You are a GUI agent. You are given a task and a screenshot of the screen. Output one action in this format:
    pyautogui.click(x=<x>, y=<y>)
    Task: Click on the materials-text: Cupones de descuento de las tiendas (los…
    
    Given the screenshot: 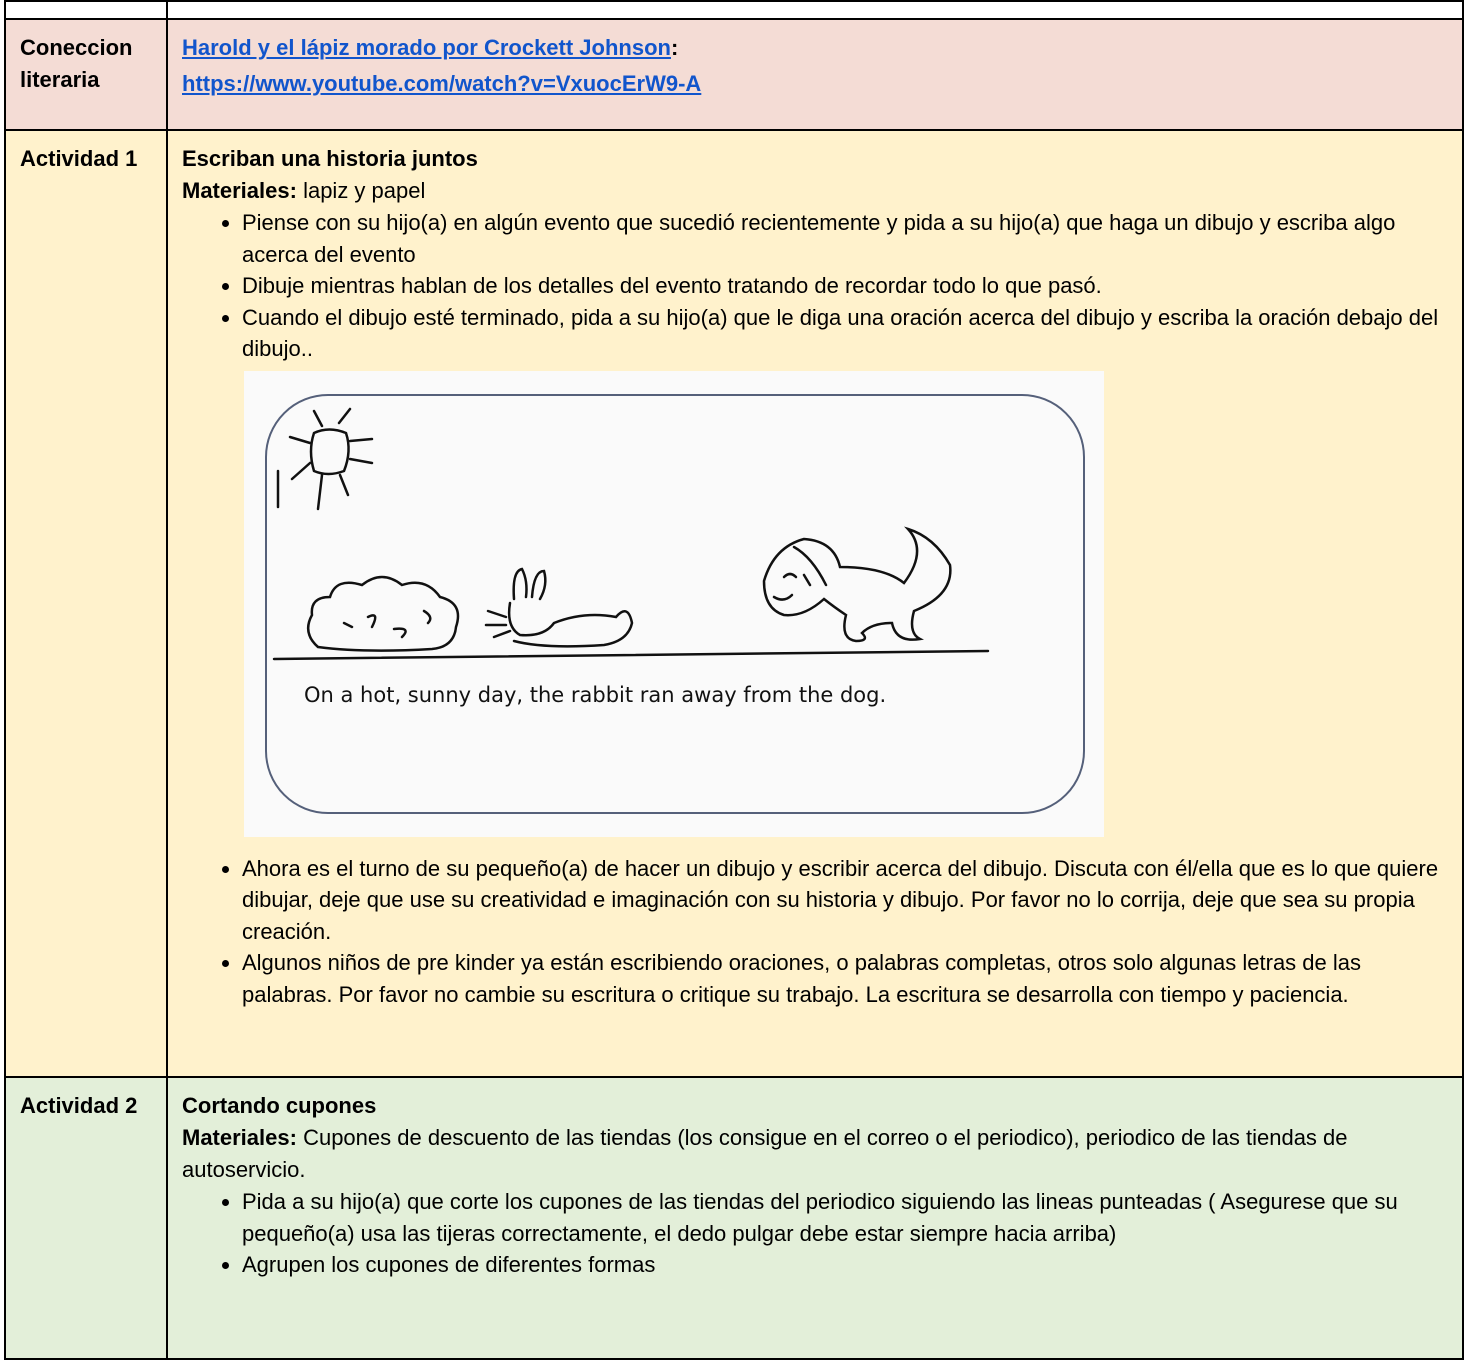 What is the action you would take?
    pyautogui.click(x=765, y=1153)
    